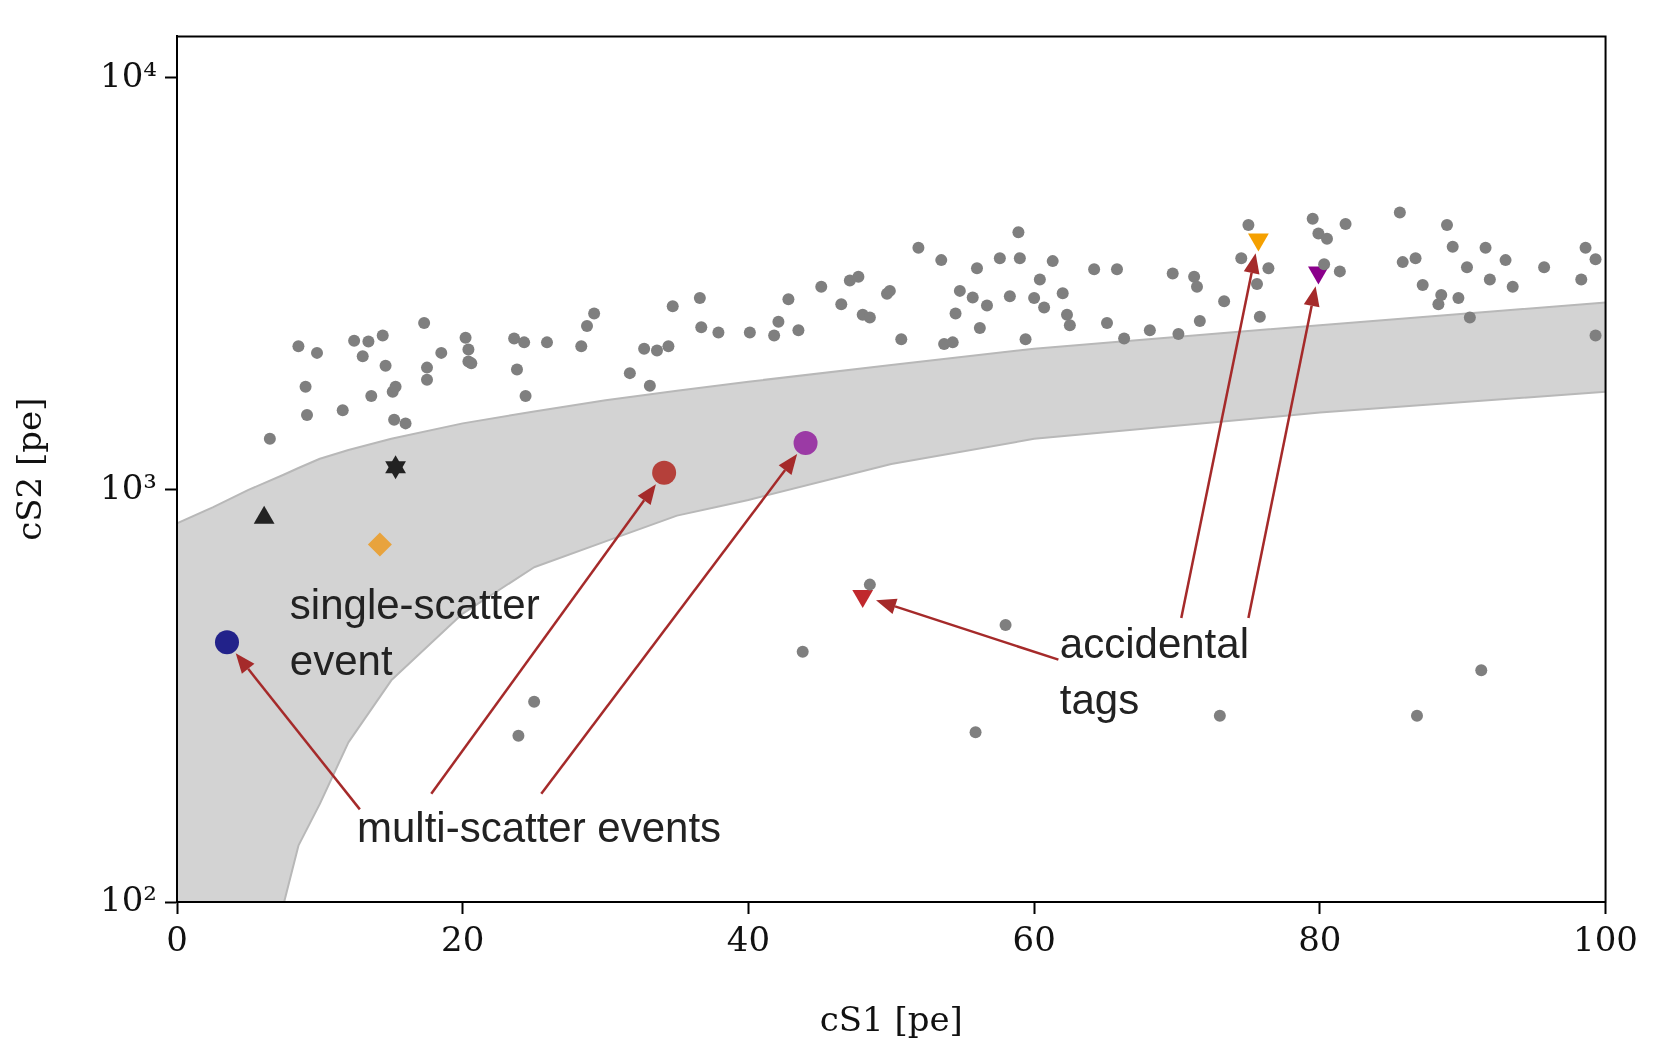  What do you see at coordinates (128, 898) in the screenshot?
I see `y-tick-label: 10²` at bounding box center [128, 898].